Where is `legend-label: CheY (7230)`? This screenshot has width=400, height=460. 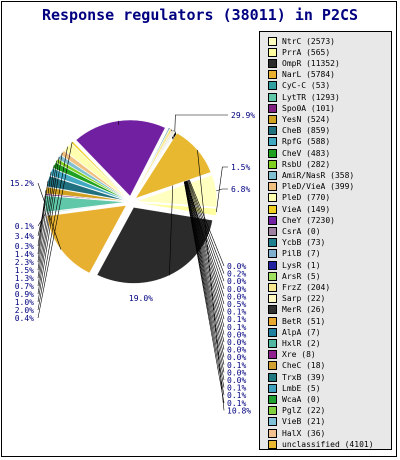
legend-label: CheY (7230) is located at coordinates (308, 220).